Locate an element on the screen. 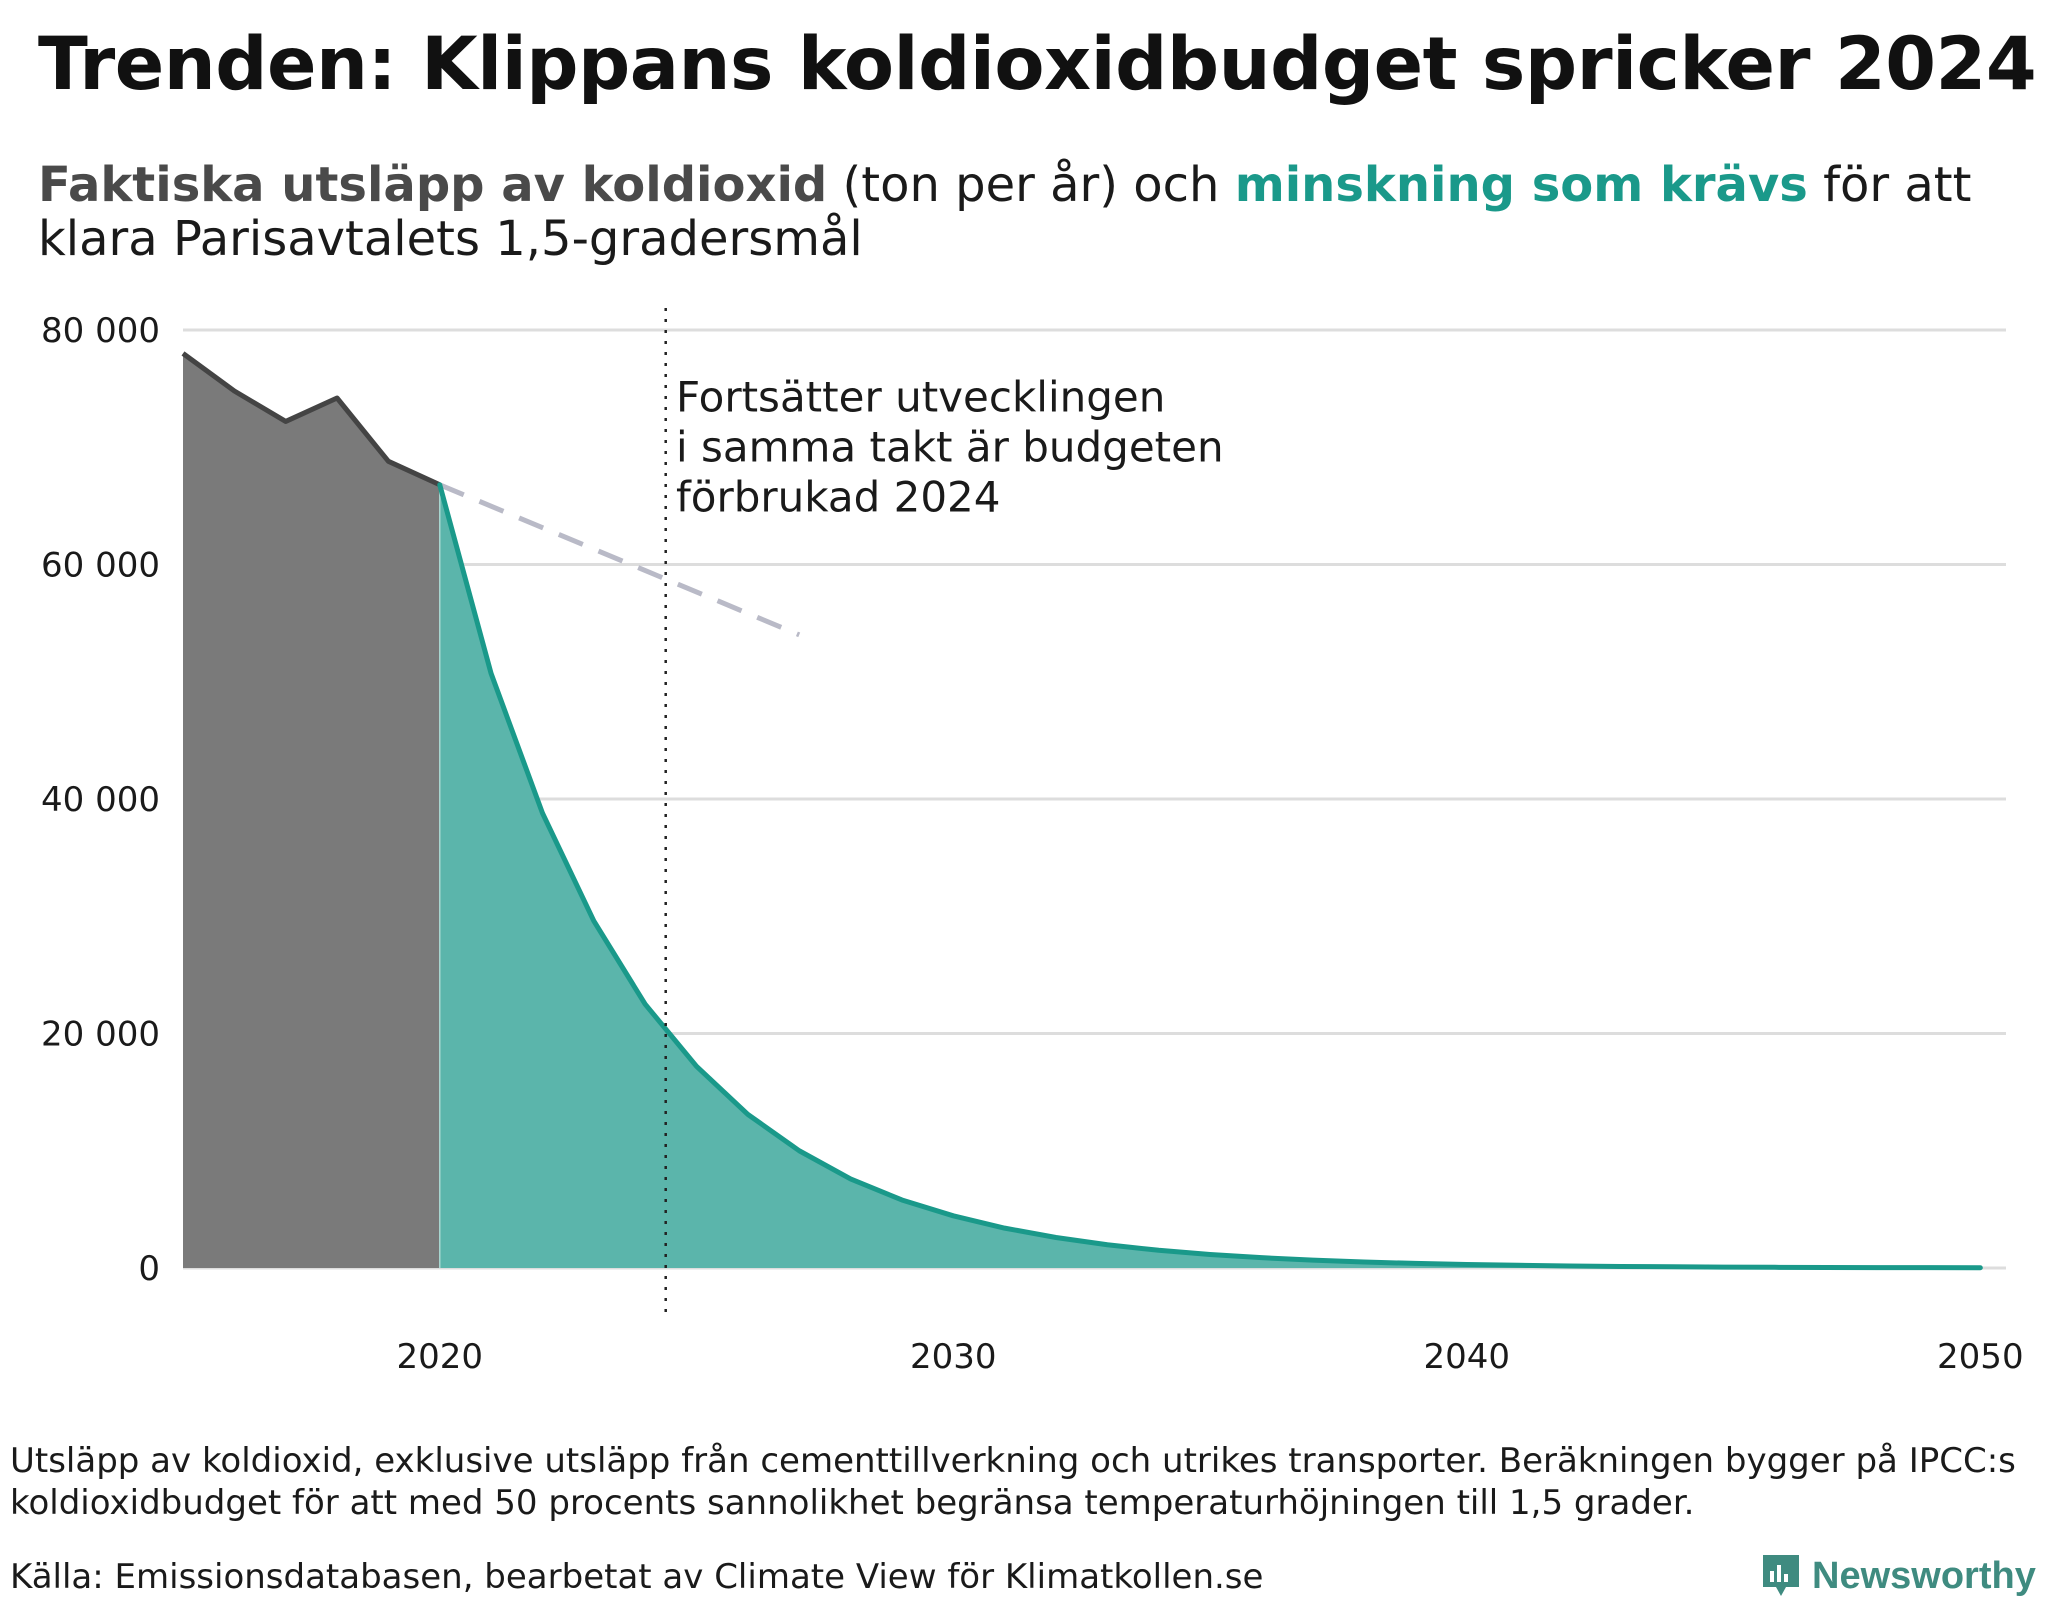  y-axis-ticks: 0 20 000 40 000 60 000 80 000 is located at coordinates (100, 800).